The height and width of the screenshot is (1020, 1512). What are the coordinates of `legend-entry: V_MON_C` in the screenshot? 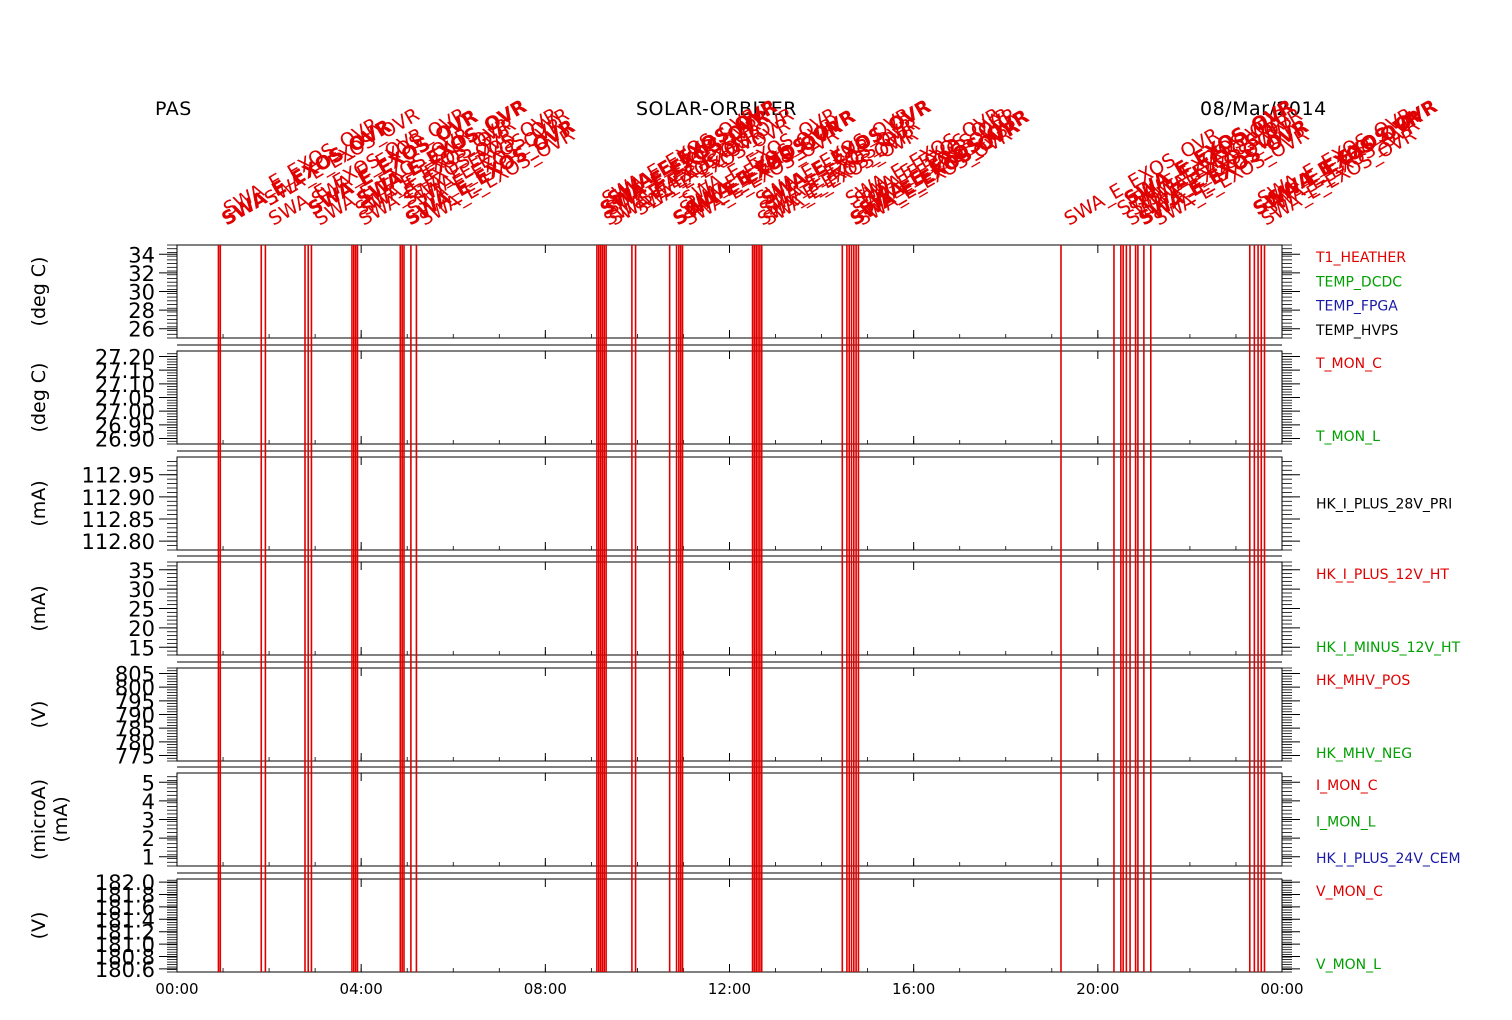 It's located at (1349, 892).